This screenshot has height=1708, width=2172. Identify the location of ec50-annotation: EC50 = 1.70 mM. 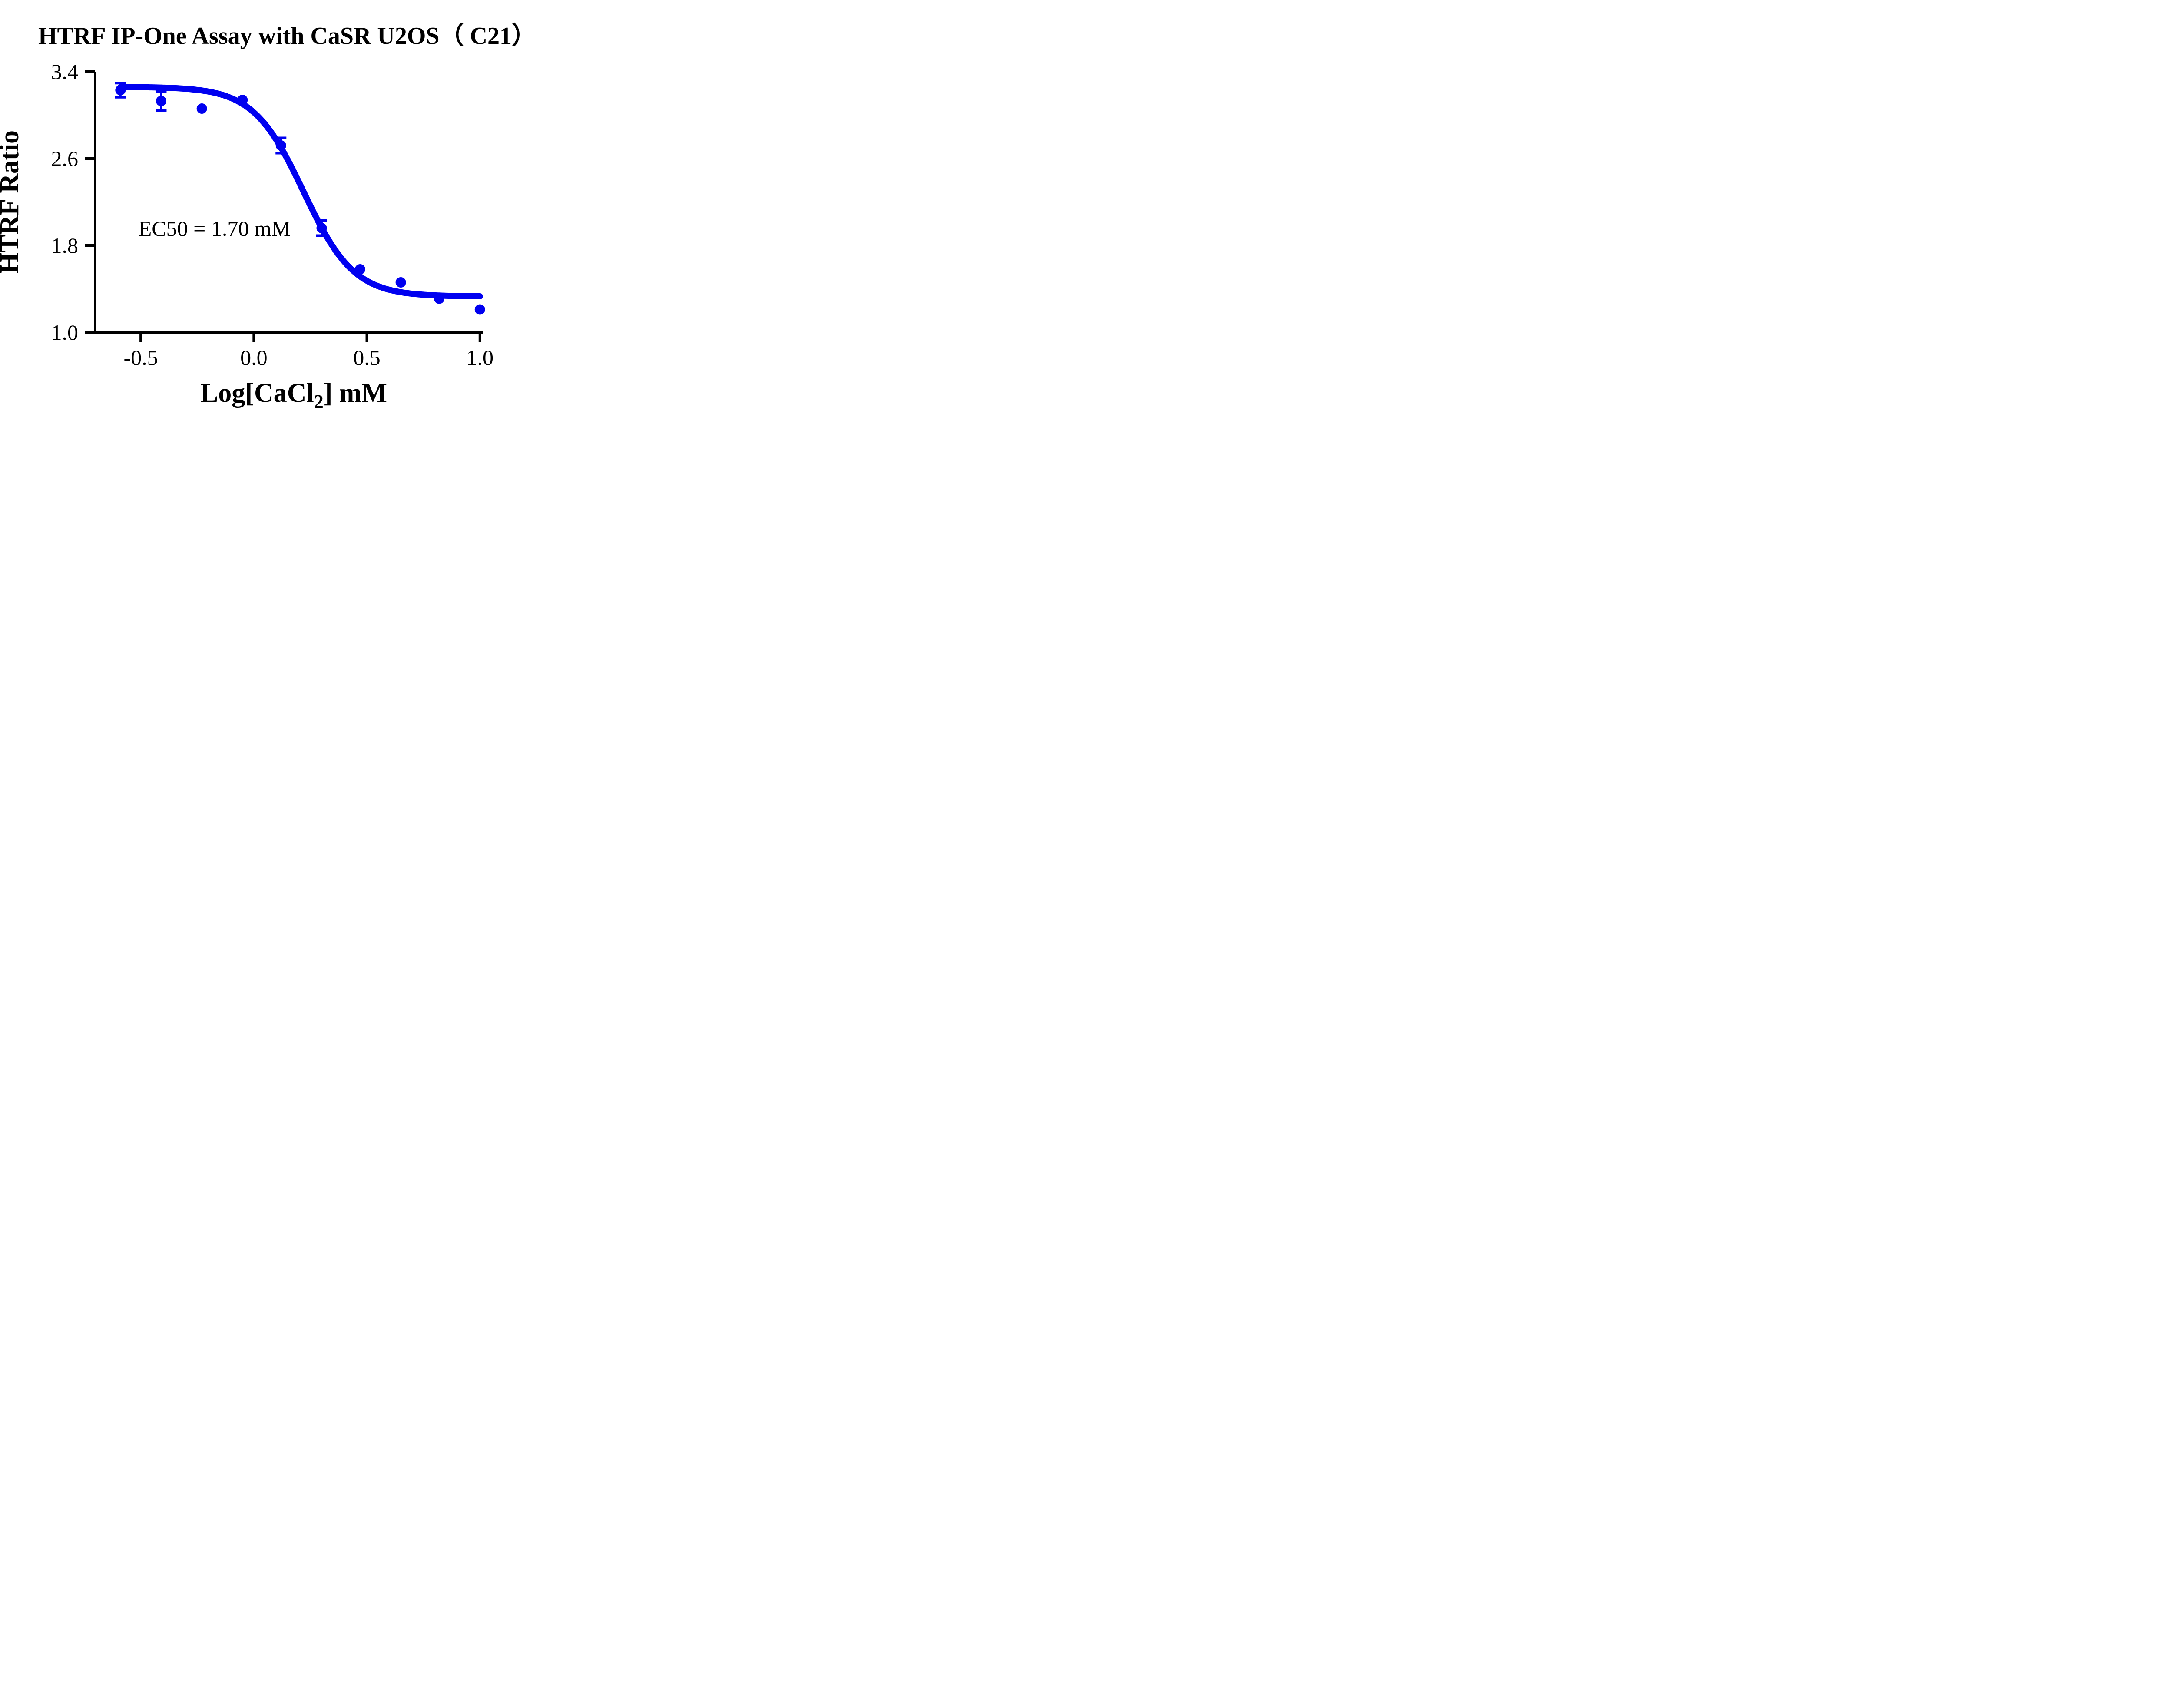
(215, 228).